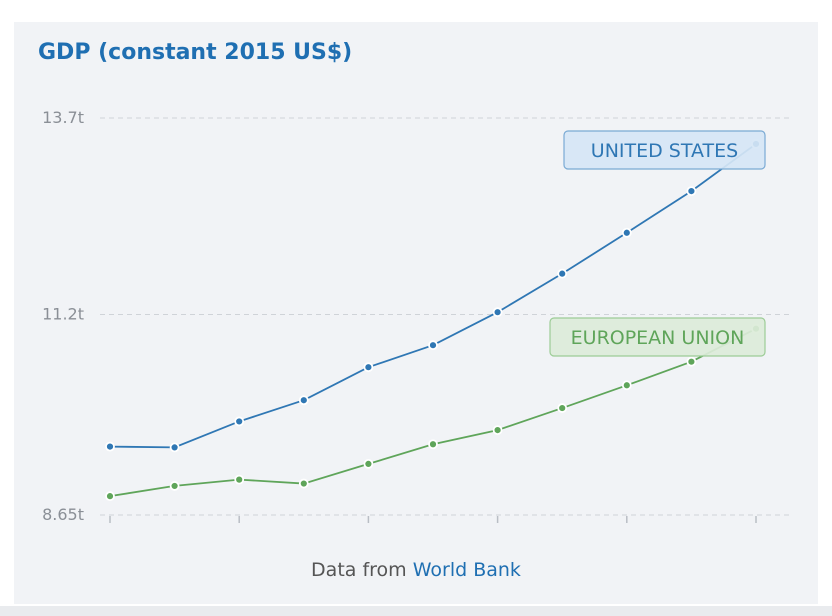  I want to click on series-label: EUROPEAN UNION, so click(658, 338).